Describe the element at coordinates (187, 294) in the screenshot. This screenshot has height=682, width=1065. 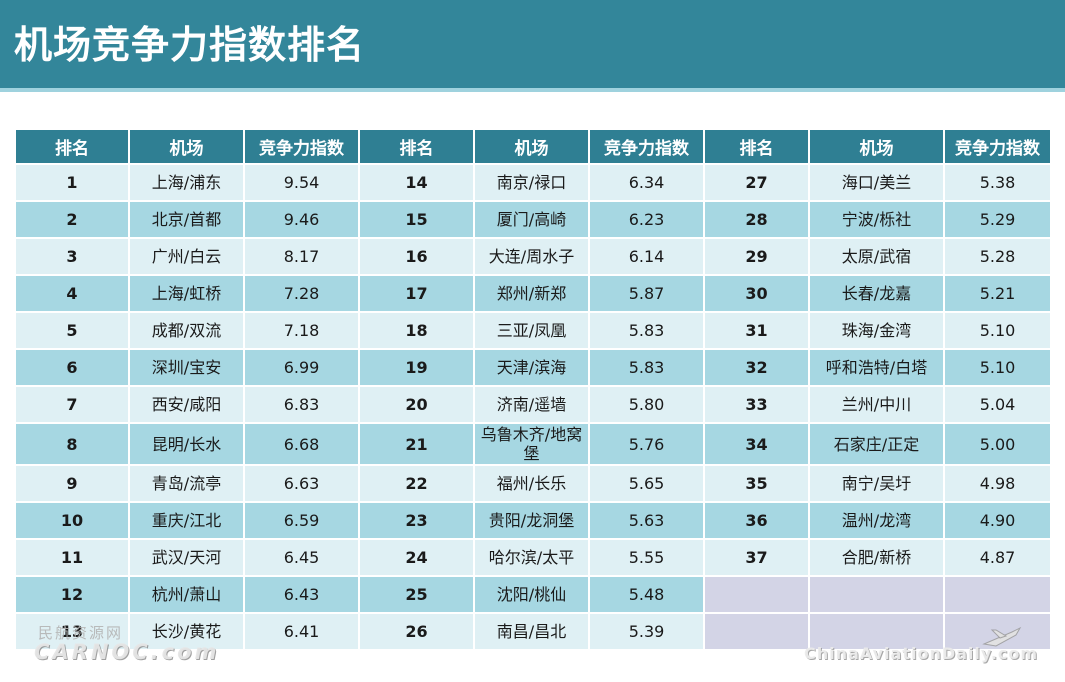
I see `airport-cell: 上海/虹桥` at that location.